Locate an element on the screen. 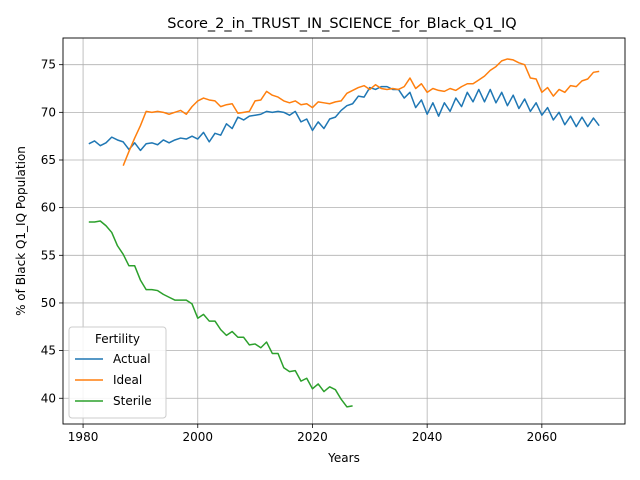 The width and height of the screenshot is (640, 480). y-tick-label: 55 is located at coordinates (48, 255).